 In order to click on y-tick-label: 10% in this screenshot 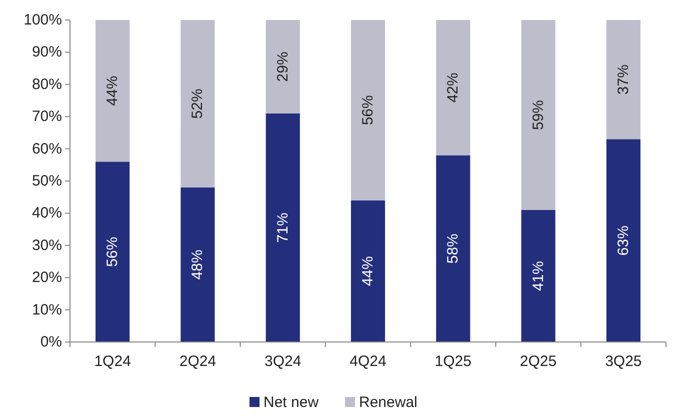, I will do `click(47, 309)`.